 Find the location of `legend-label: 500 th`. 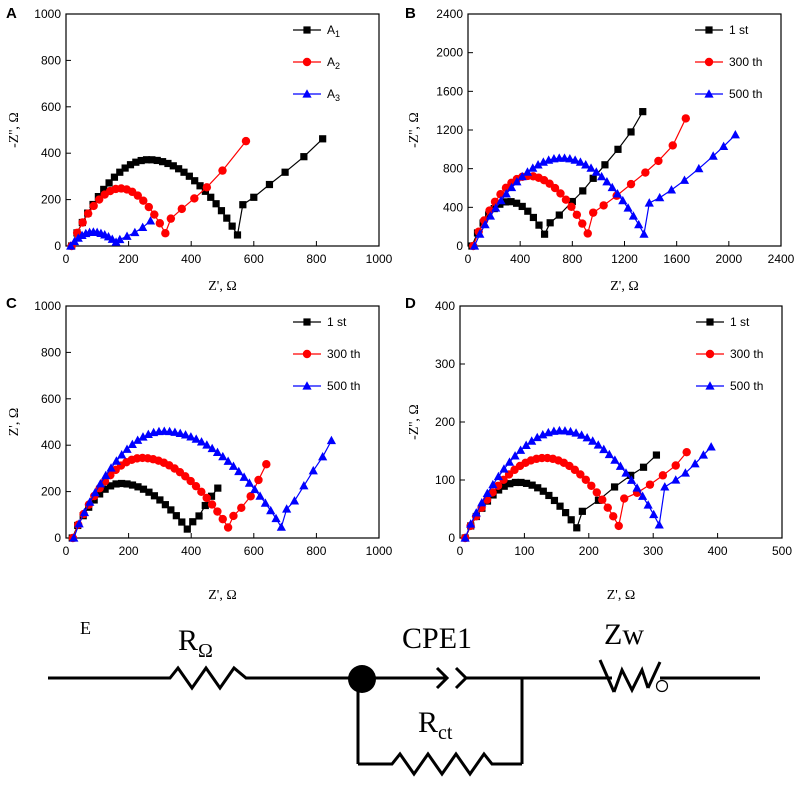

legend-label: 500 th is located at coordinates (343, 386).